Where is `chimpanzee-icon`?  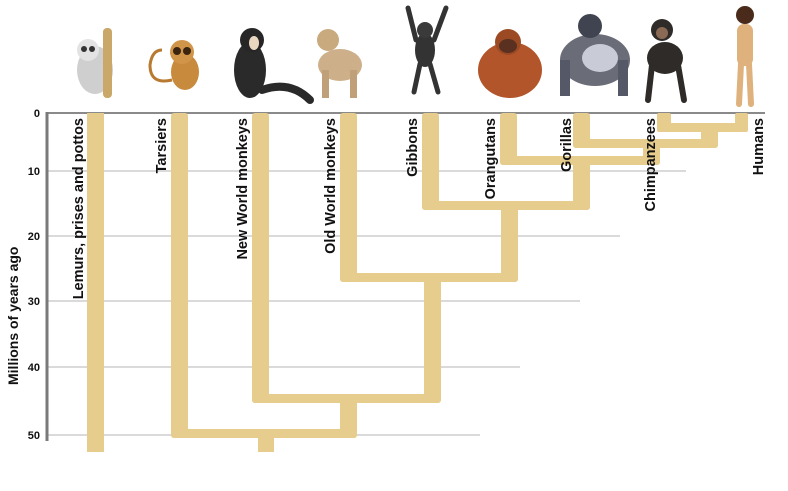
chimpanzee-icon is located at coordinates (666, 61).